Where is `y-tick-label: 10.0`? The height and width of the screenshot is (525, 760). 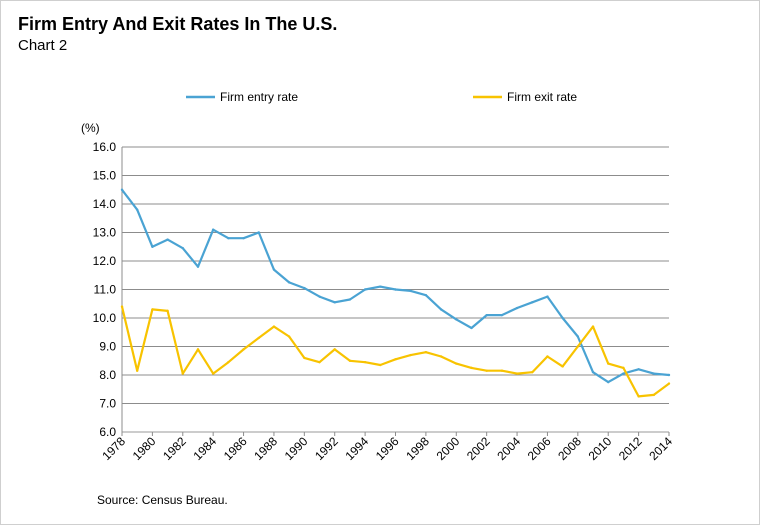
y-tick-label: 10.0 is located at coordinates (105, 318).